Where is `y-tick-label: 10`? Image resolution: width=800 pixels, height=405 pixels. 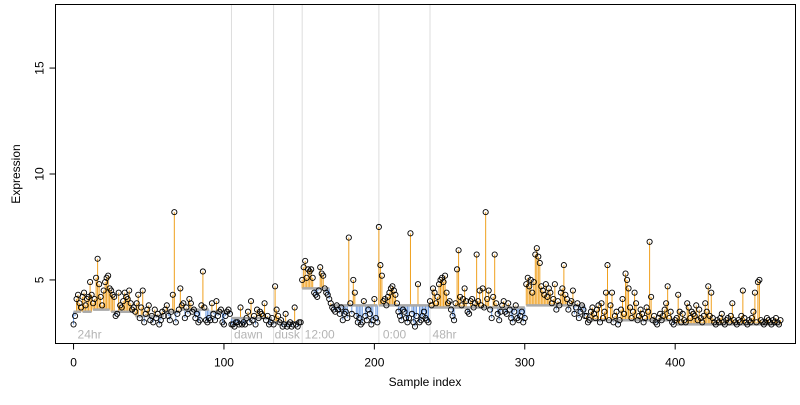
y-tick-label: 10 is located at coordinates (40, 174).